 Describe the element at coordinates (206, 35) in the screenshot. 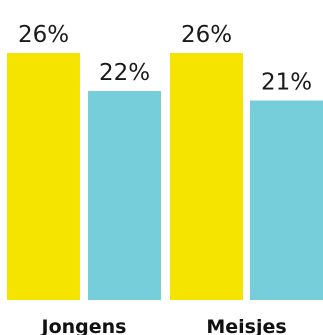

I see `data-label-meisjes-series-0: 26%` at that location.